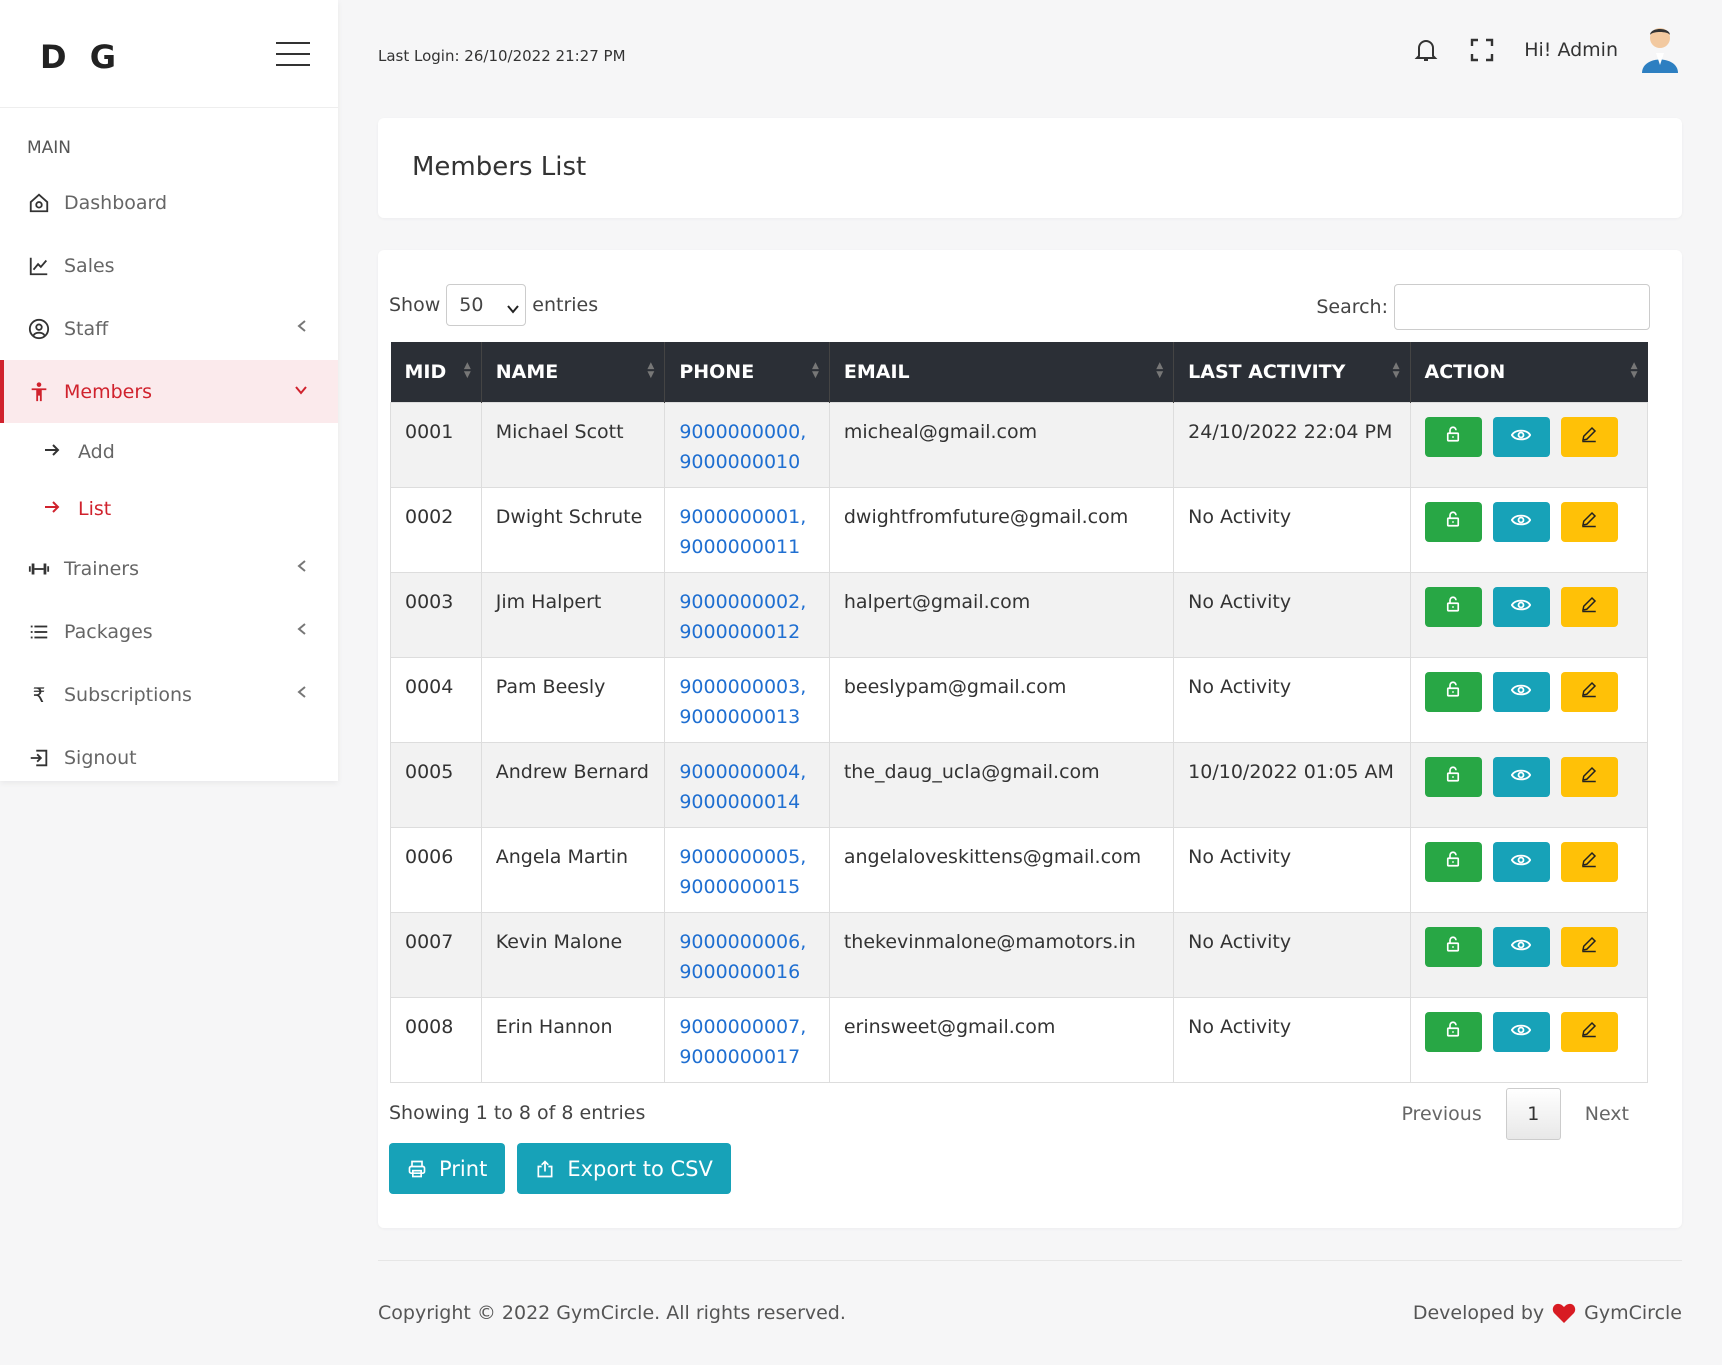  Describe the element at coordinates (1533, 1114) in the screenshot. I see `pagination-page-1: 1` at that location.